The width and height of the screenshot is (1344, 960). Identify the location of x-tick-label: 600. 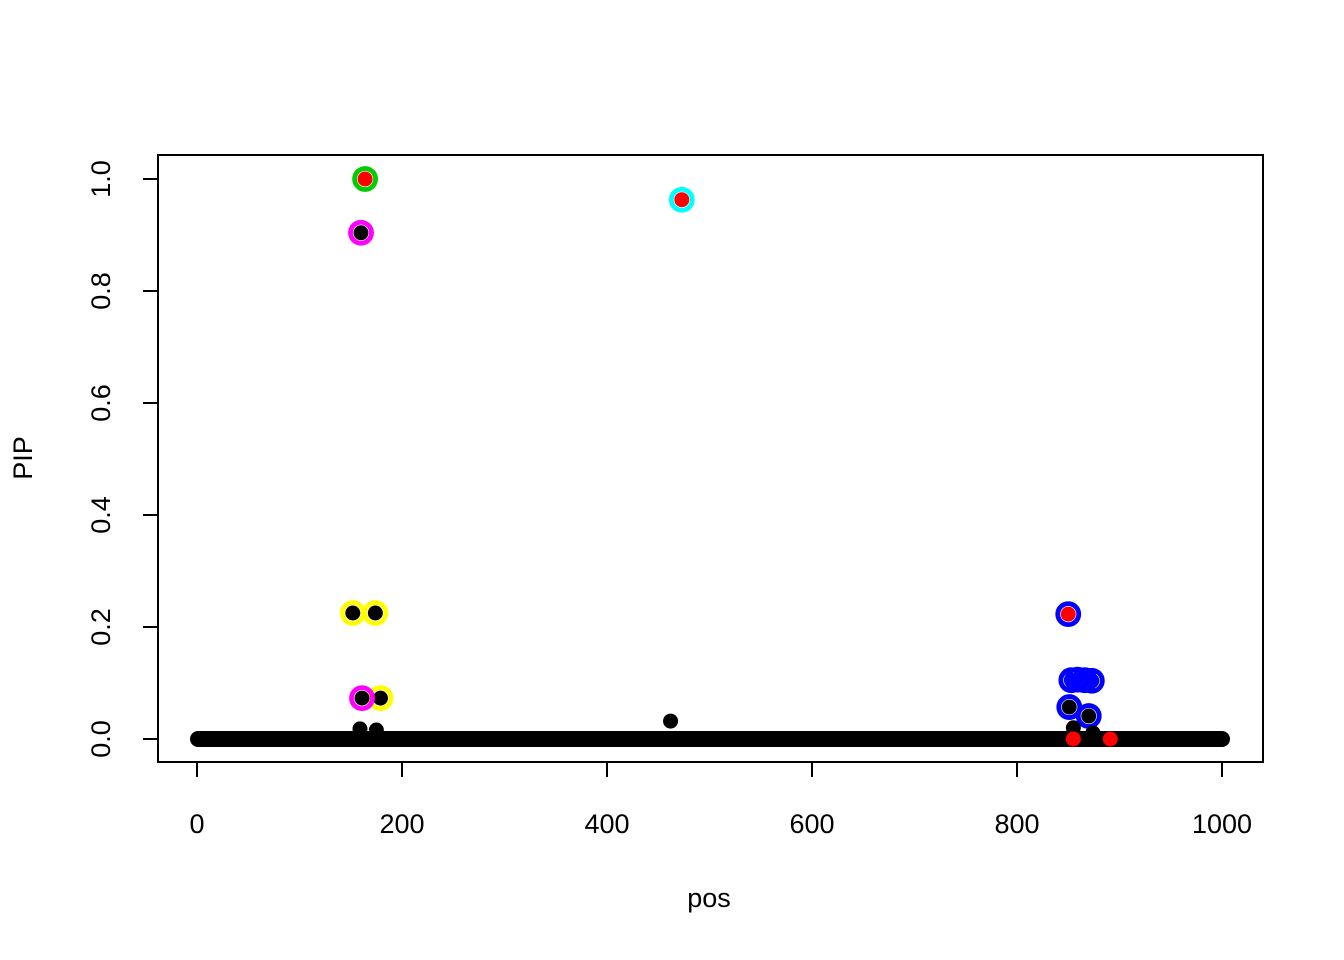
(811, 824).